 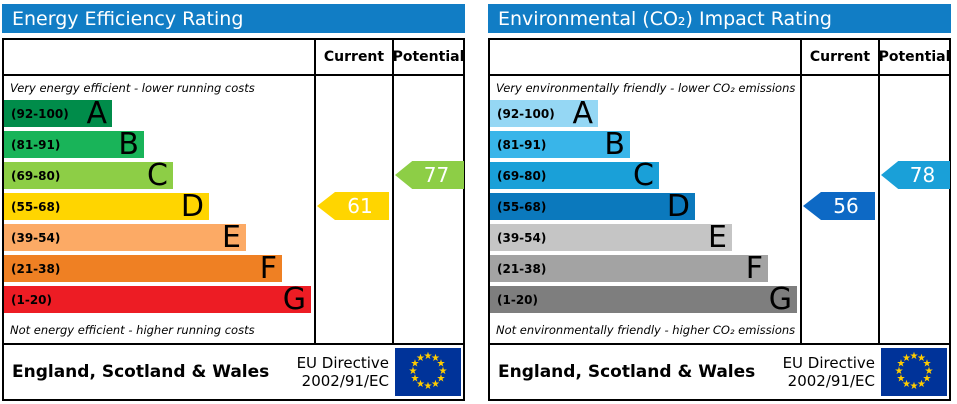 I want to click on potential-rating-arrow: 78, so click(x=915, y=175).